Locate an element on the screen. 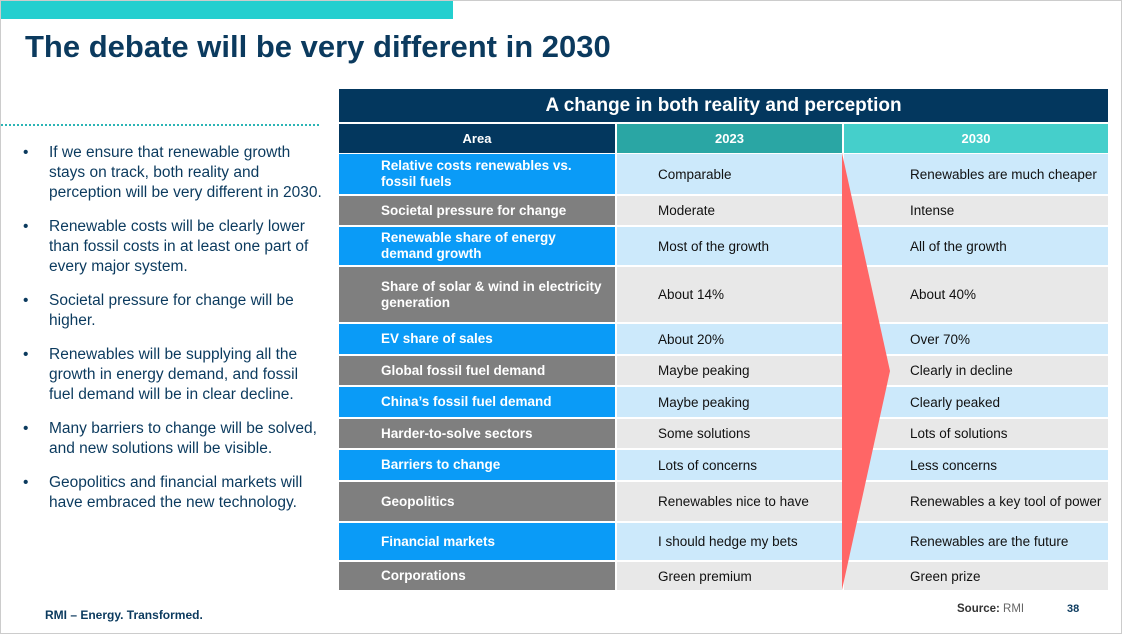  cell-area: Geopolitics is located at coordinates (477, 501).